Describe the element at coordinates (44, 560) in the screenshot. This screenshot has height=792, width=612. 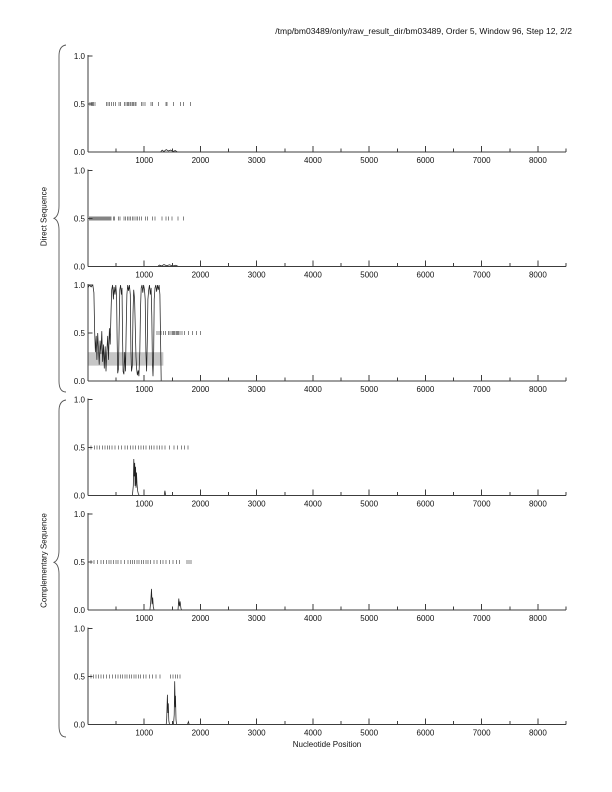
I see `complementary-sequence-axis-label: Complementary Sequence` at that location.